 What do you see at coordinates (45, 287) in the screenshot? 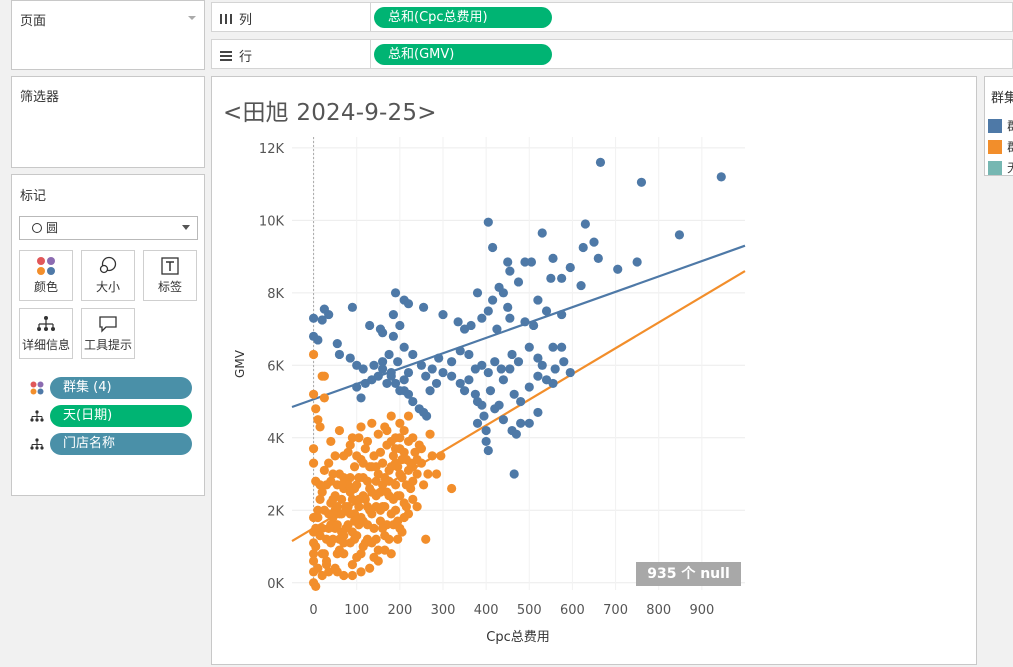
I see `color-button-label: 颜色` at bounding box center [45, 287].